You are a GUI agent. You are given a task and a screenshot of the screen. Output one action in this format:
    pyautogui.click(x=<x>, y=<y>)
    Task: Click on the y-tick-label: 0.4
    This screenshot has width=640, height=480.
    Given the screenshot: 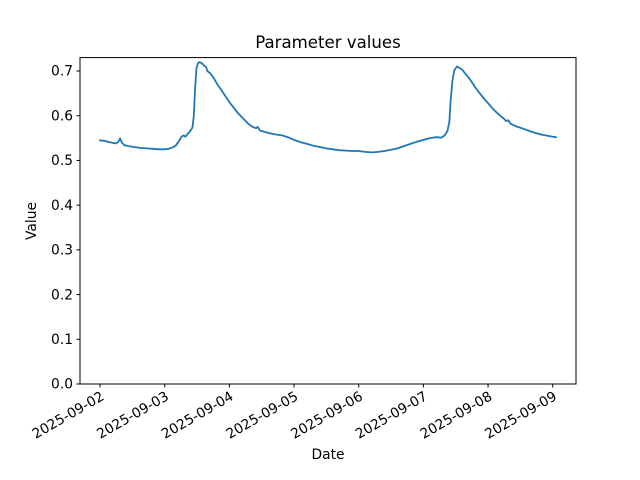 What is the action you would take?
    pyautogui.click(x=62, y=206)
    